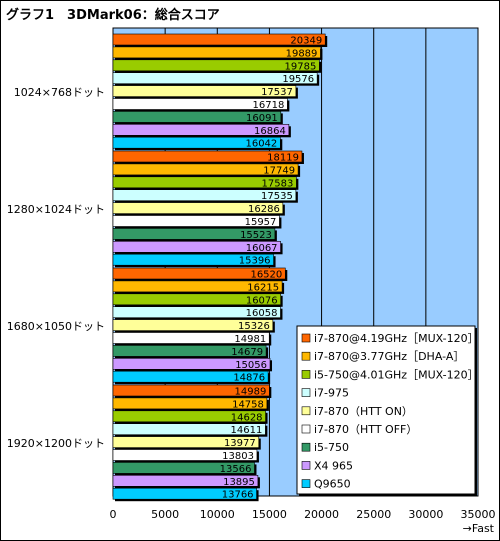 The image size is (500, 541). What do you see at coordinates (396, 338) in the screenshot?
I see `legend-entry-0: i7-870@4.19GHz［MUX-120］` at bounding box center [396, 338].